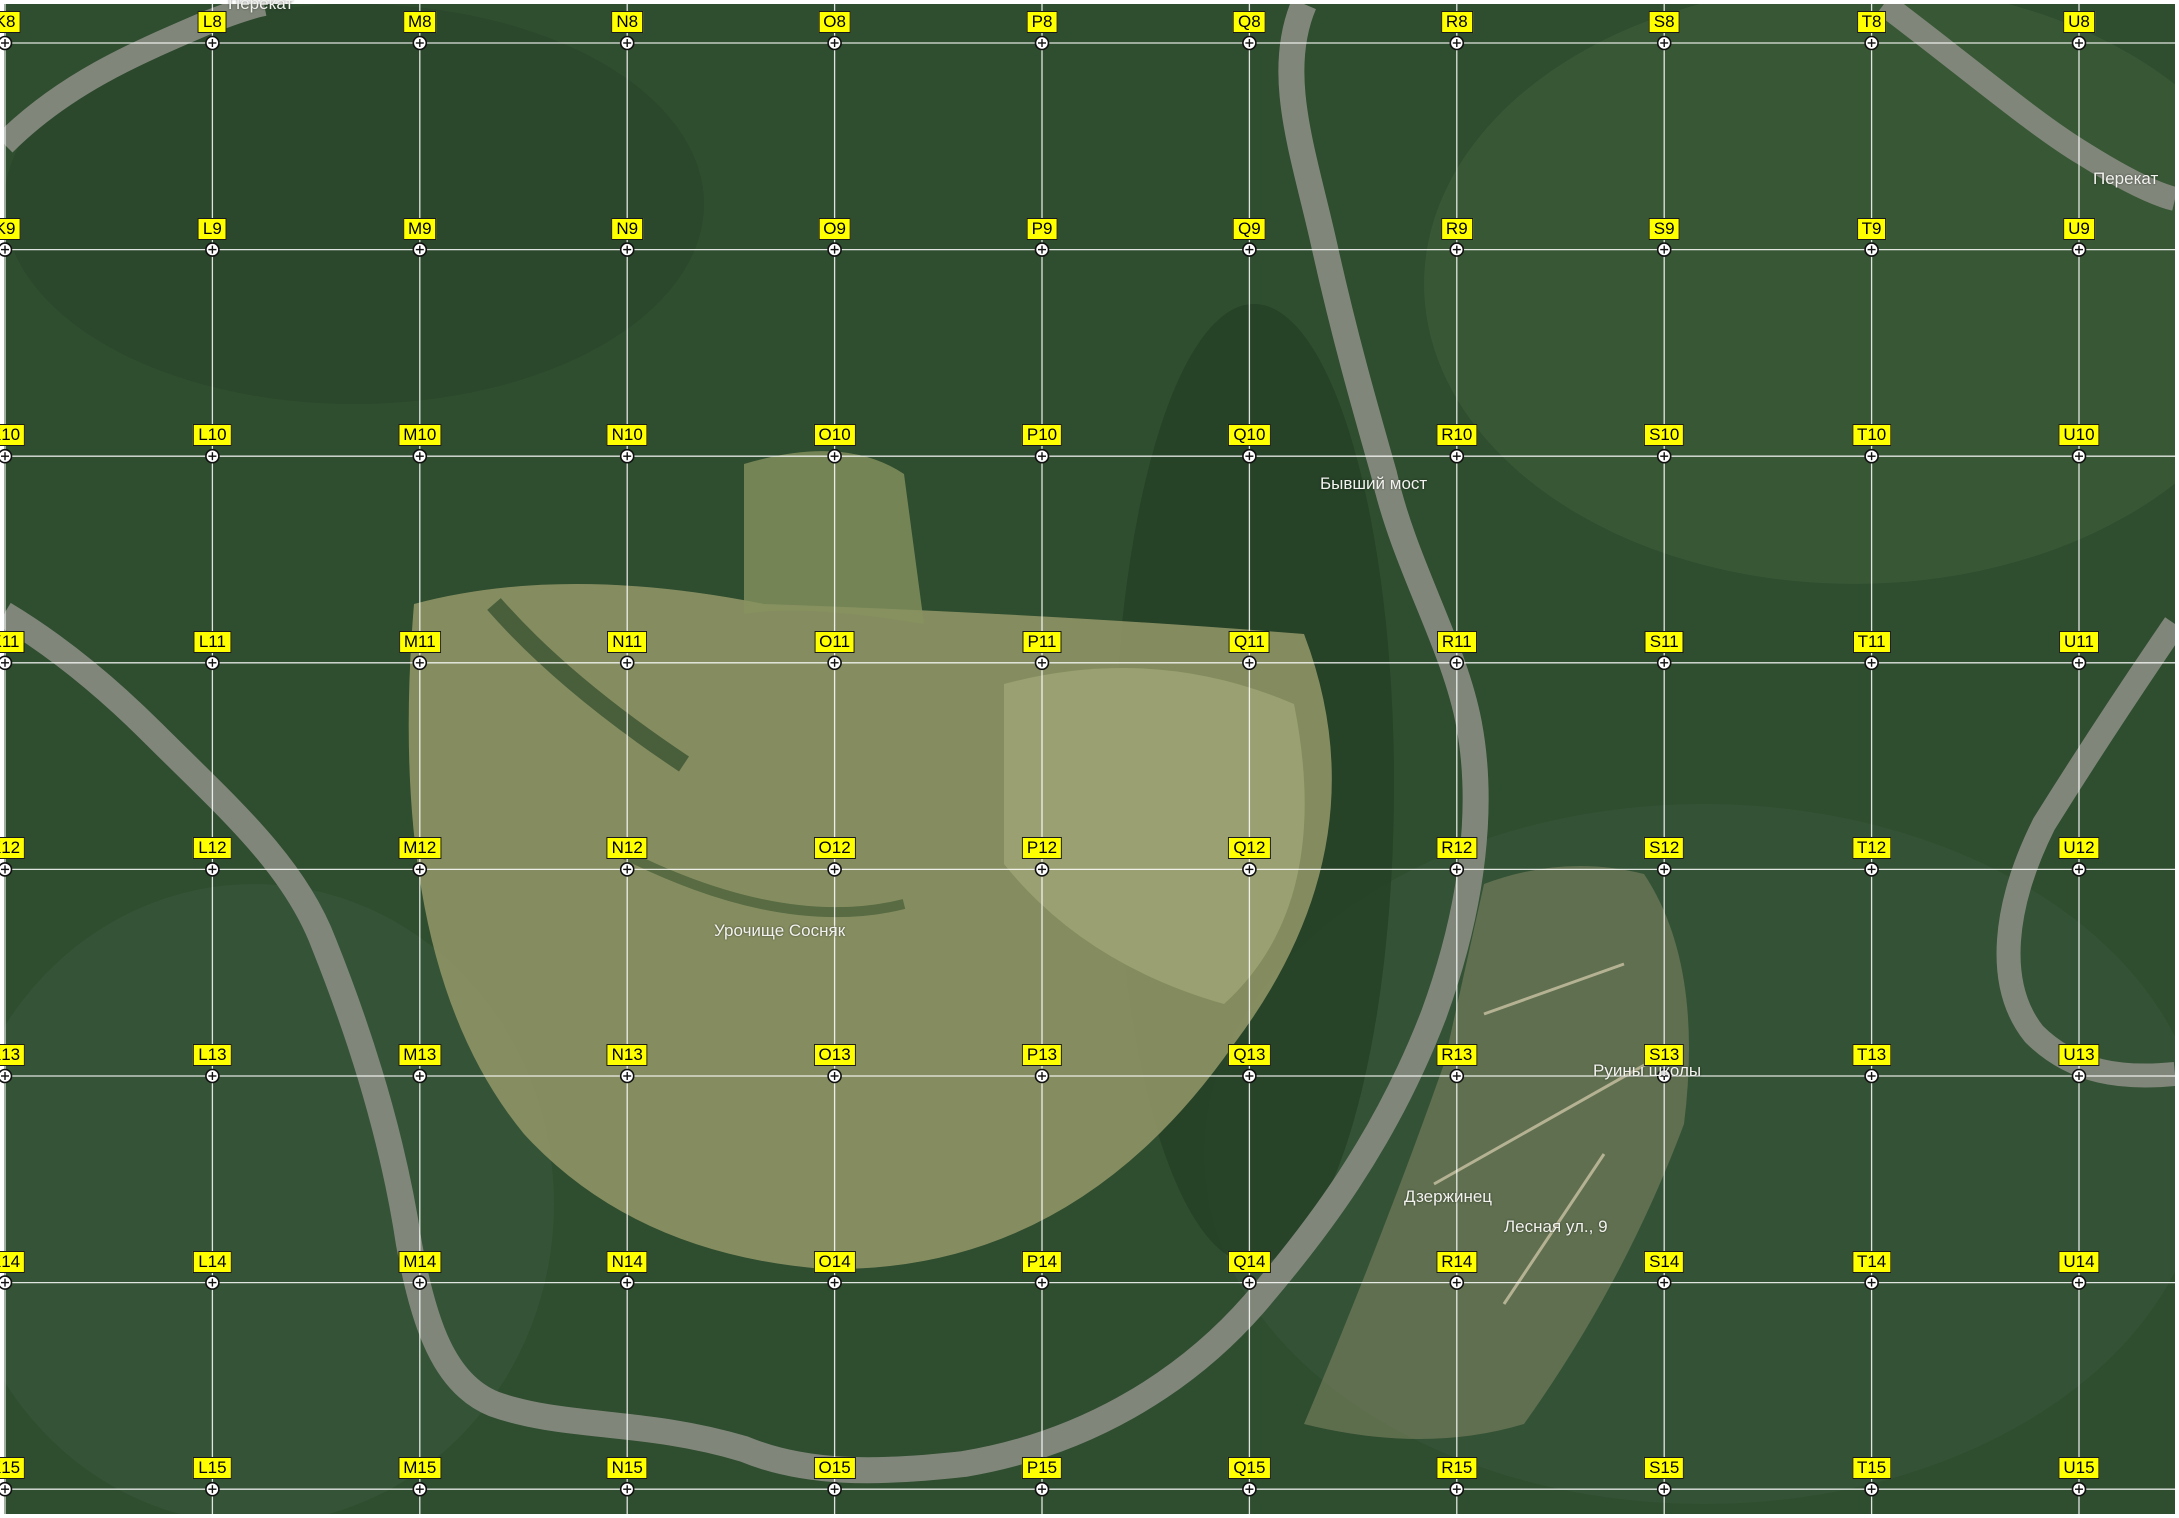  Describe the element at coordinates (212, 1282) in the screenshot. I see `grid-marker-l14` at that location.